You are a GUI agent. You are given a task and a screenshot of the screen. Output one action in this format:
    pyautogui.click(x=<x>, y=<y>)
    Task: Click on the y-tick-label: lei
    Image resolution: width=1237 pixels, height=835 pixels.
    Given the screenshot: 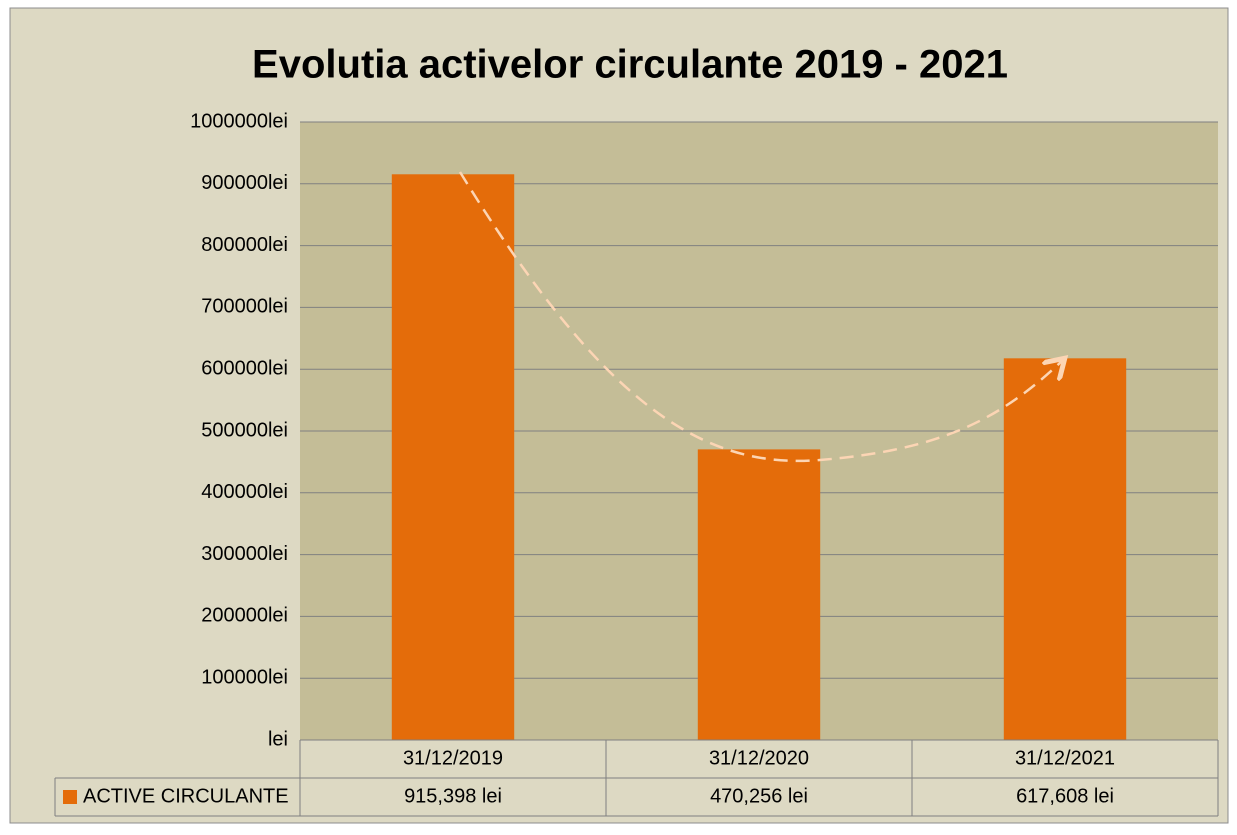 What is the action you would take?
    pyautogui.click(x=278, y=739)
    